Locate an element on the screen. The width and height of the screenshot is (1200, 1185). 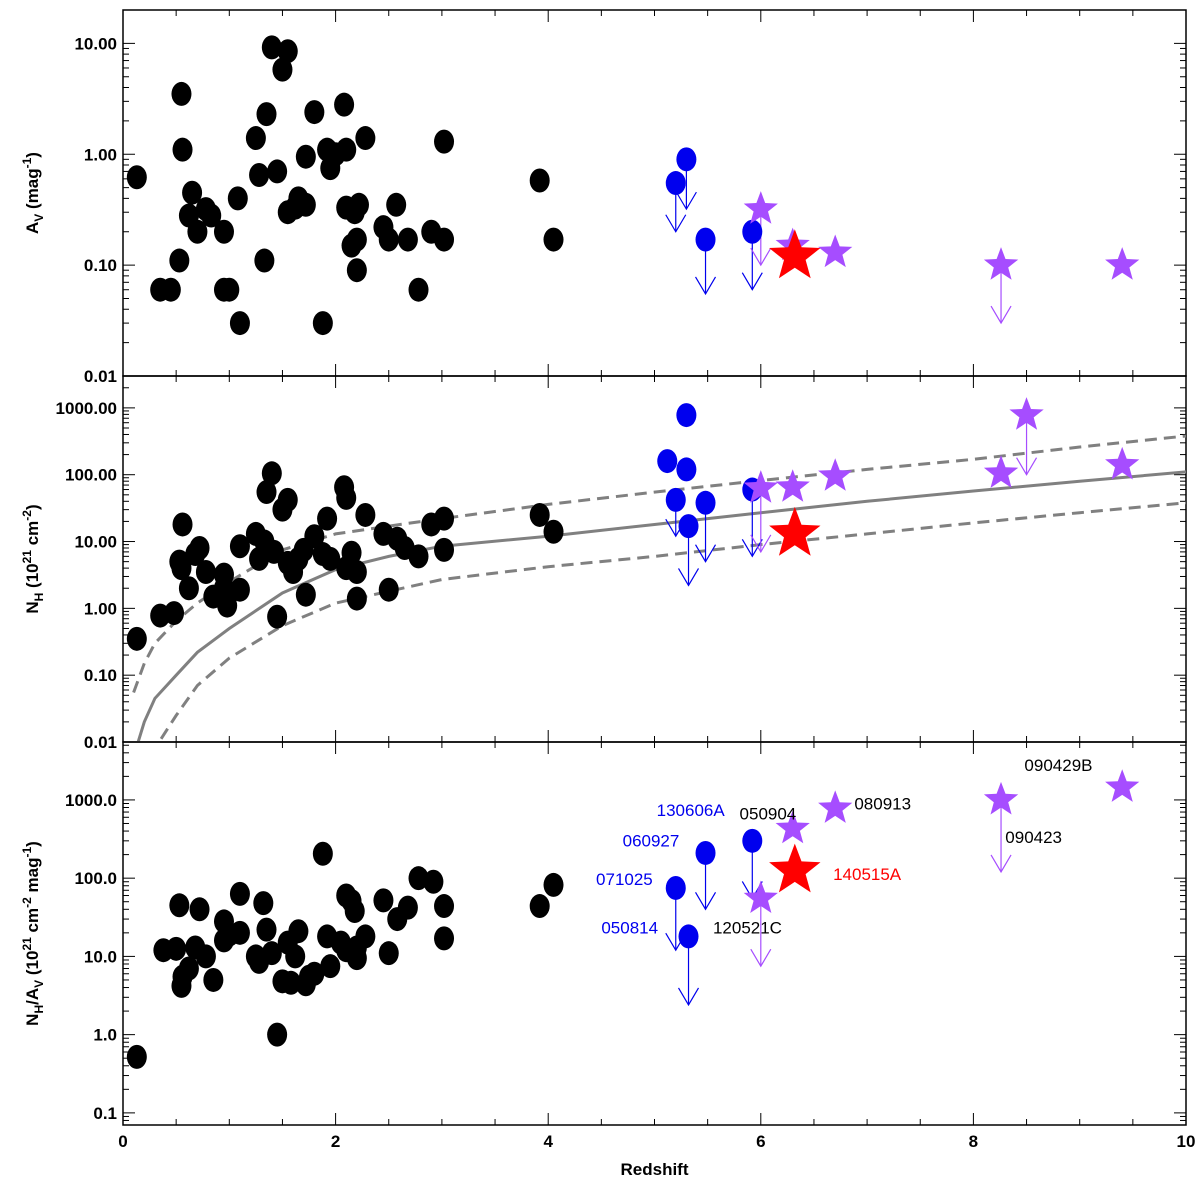
x-tick-label: 8 is located at coordinates (973, 1141).